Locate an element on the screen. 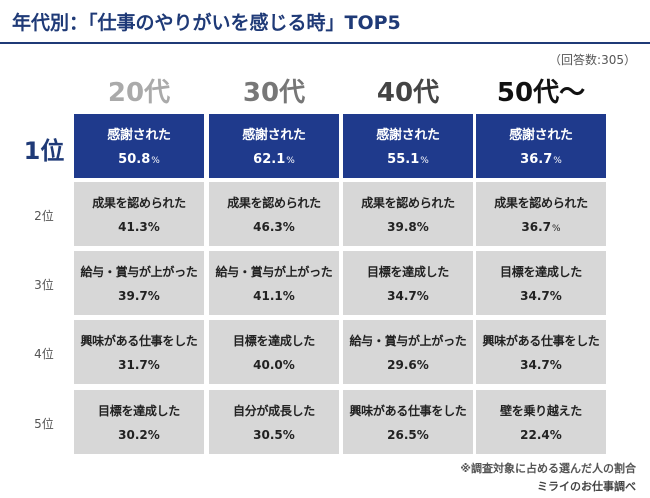  table-cell: 成果を認められた 39.8% is located at coordinates (408, 214).